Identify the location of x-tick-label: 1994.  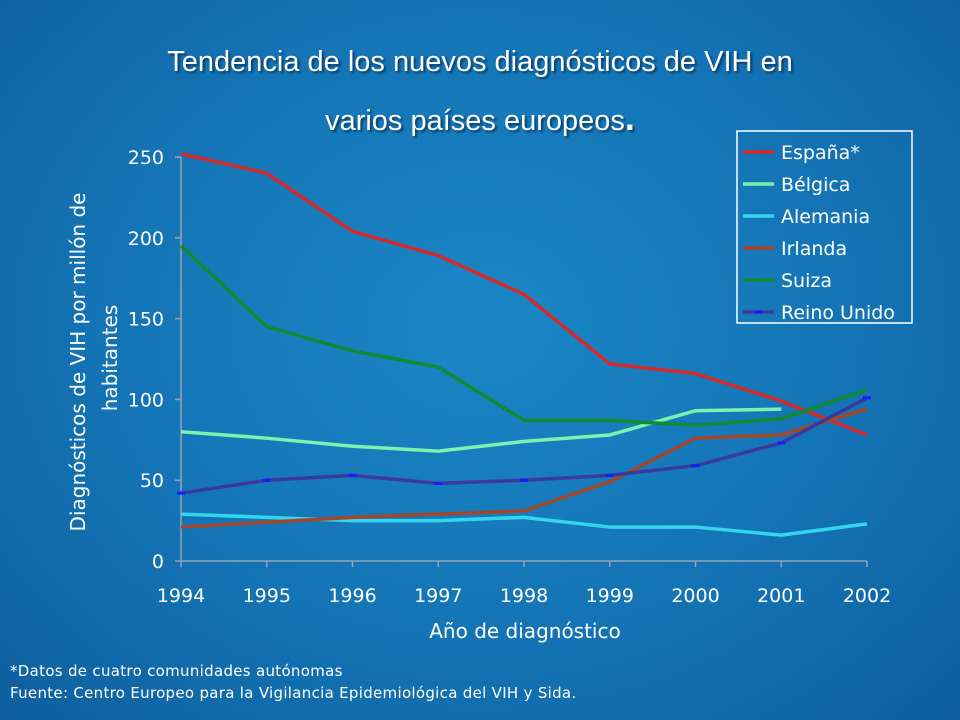
(181, 596).